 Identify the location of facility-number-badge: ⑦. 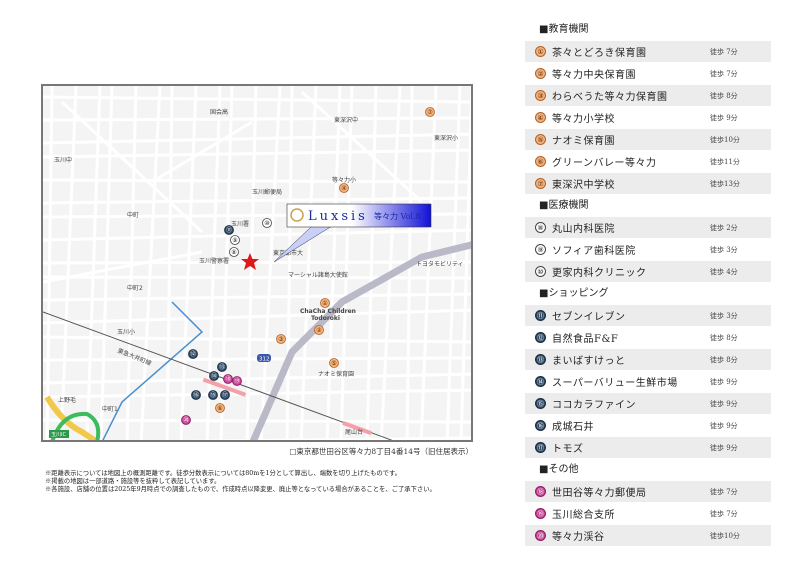
(540, 183).